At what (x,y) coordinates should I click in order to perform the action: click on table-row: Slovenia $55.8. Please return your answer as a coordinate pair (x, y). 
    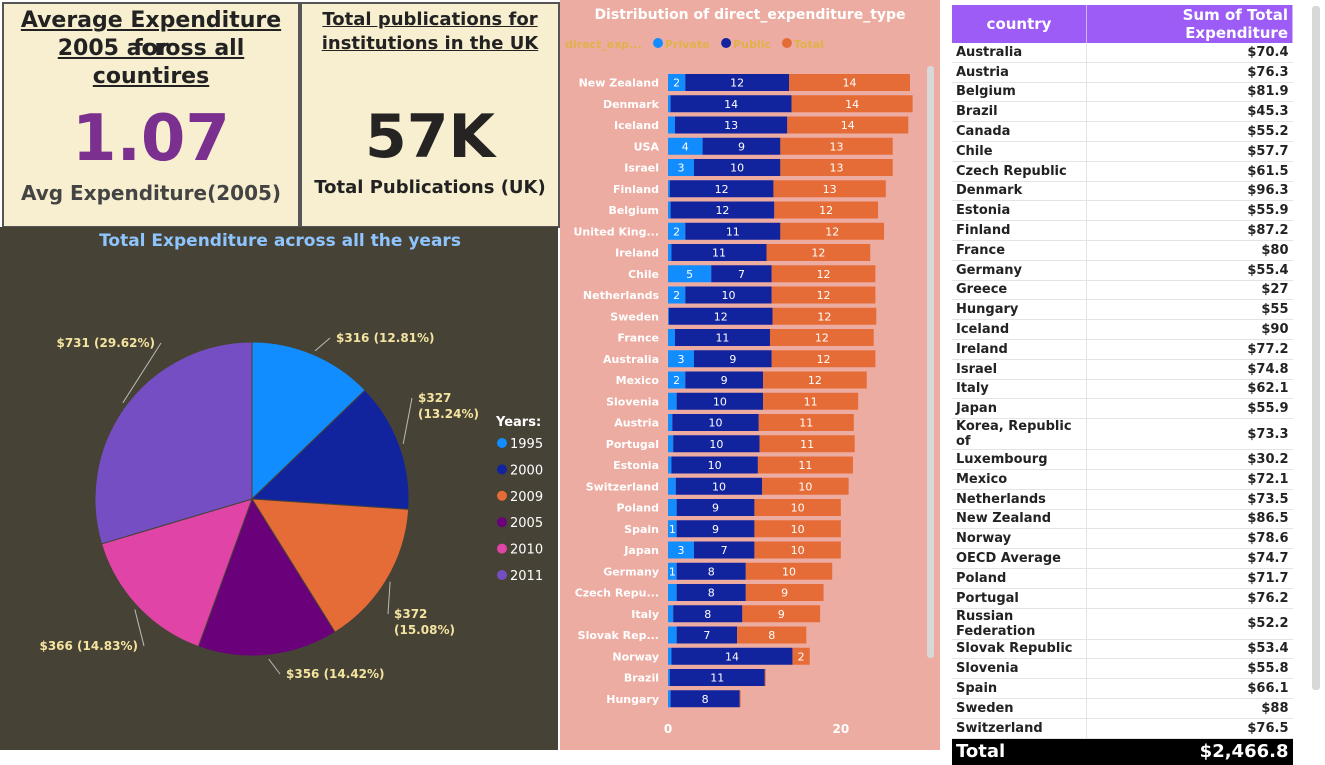
    Looking at the image, I should click on (1122, 669).